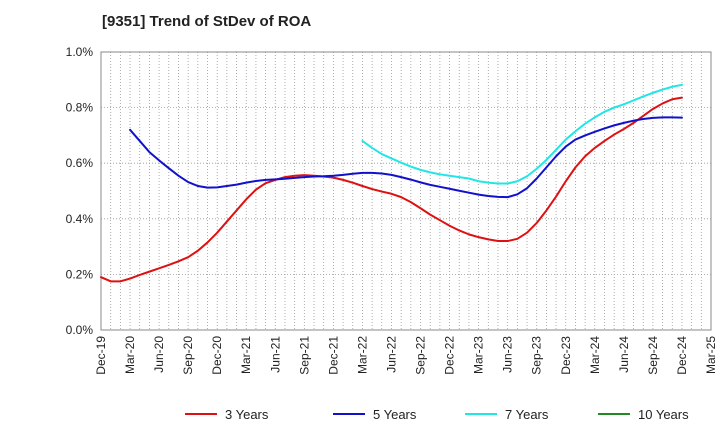 The image size is (720, 440). What do you see at coordinates (304, 355) in the screenshot?
I see `x-tick-label: Sep-21` at bounding box center [304, 355].